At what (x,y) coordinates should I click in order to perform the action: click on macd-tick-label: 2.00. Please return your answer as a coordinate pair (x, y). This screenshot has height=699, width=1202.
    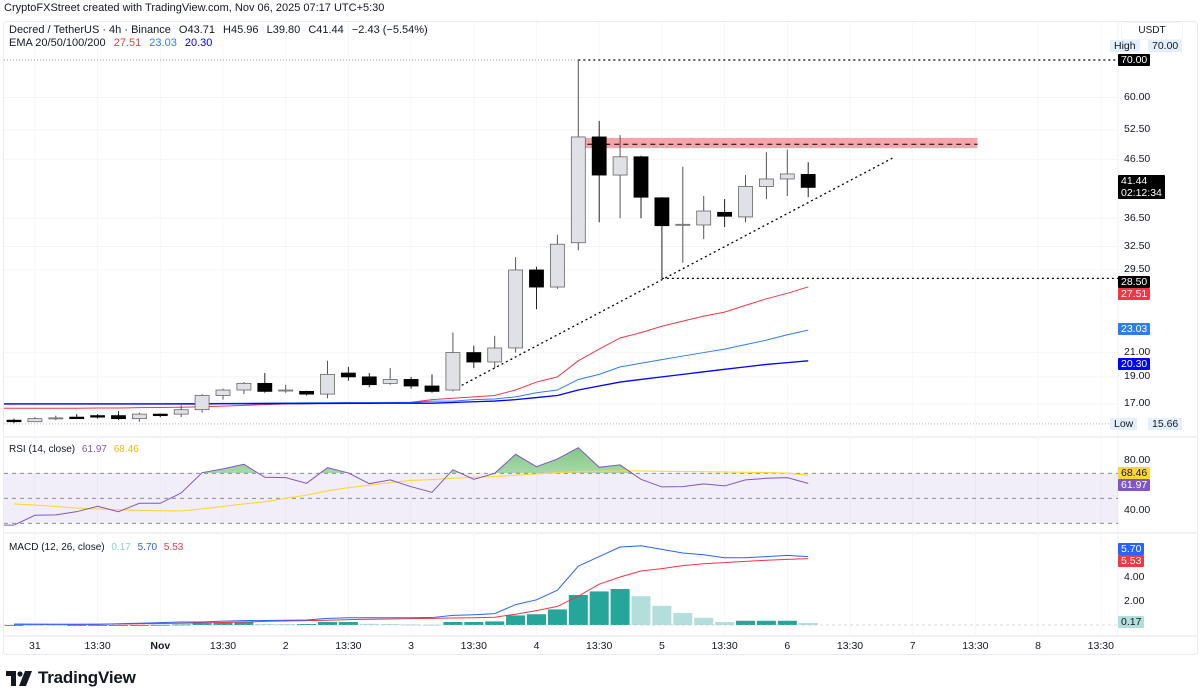
    Looking at the image, I should click on (1134, 600).